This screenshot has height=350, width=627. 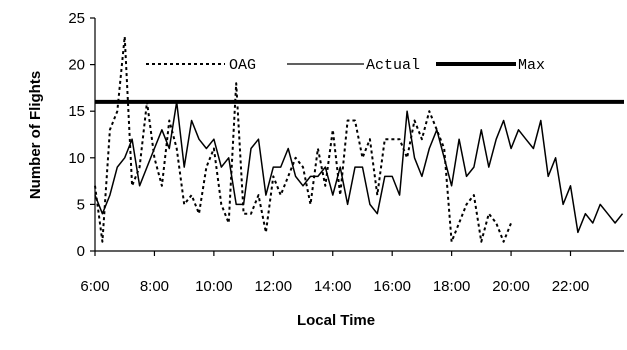 I want to click on y-tick-label: 10, so click(x=76, y=158).